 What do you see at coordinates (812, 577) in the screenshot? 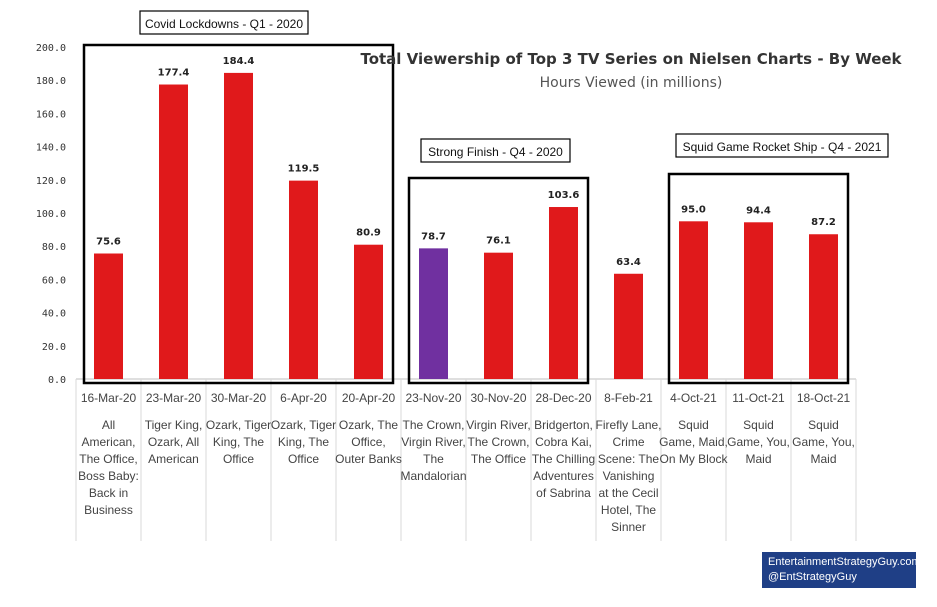
I see `credit-handle: @EntStrategyGuy` at bounding box center [812, 577].